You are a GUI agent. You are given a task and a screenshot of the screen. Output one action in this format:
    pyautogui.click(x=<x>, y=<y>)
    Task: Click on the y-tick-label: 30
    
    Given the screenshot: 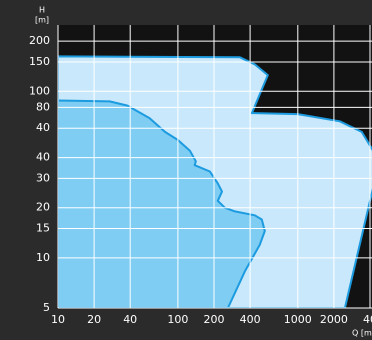 What is the action you would take?
    pyautogui.click(x=43, y=177)
    